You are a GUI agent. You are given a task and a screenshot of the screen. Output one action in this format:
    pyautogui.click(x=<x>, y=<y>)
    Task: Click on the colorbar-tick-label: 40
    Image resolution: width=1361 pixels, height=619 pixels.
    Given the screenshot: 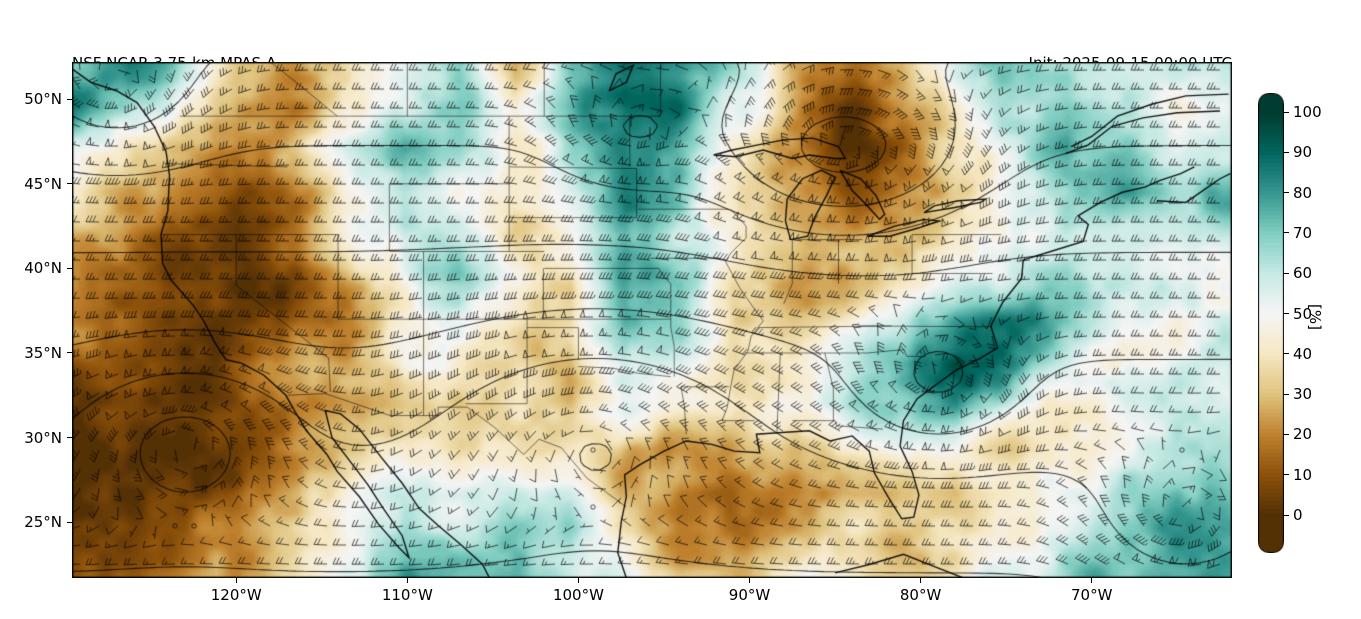 What is the action you would take?
    pyautogui.click(x=1303, y=353)
    